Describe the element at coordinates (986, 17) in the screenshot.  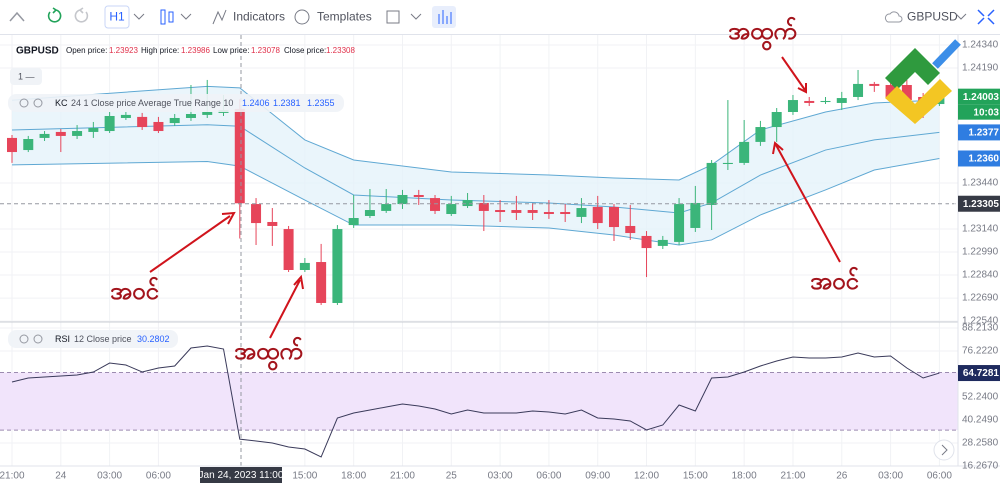
I see `fullscreen-icon` at that location.